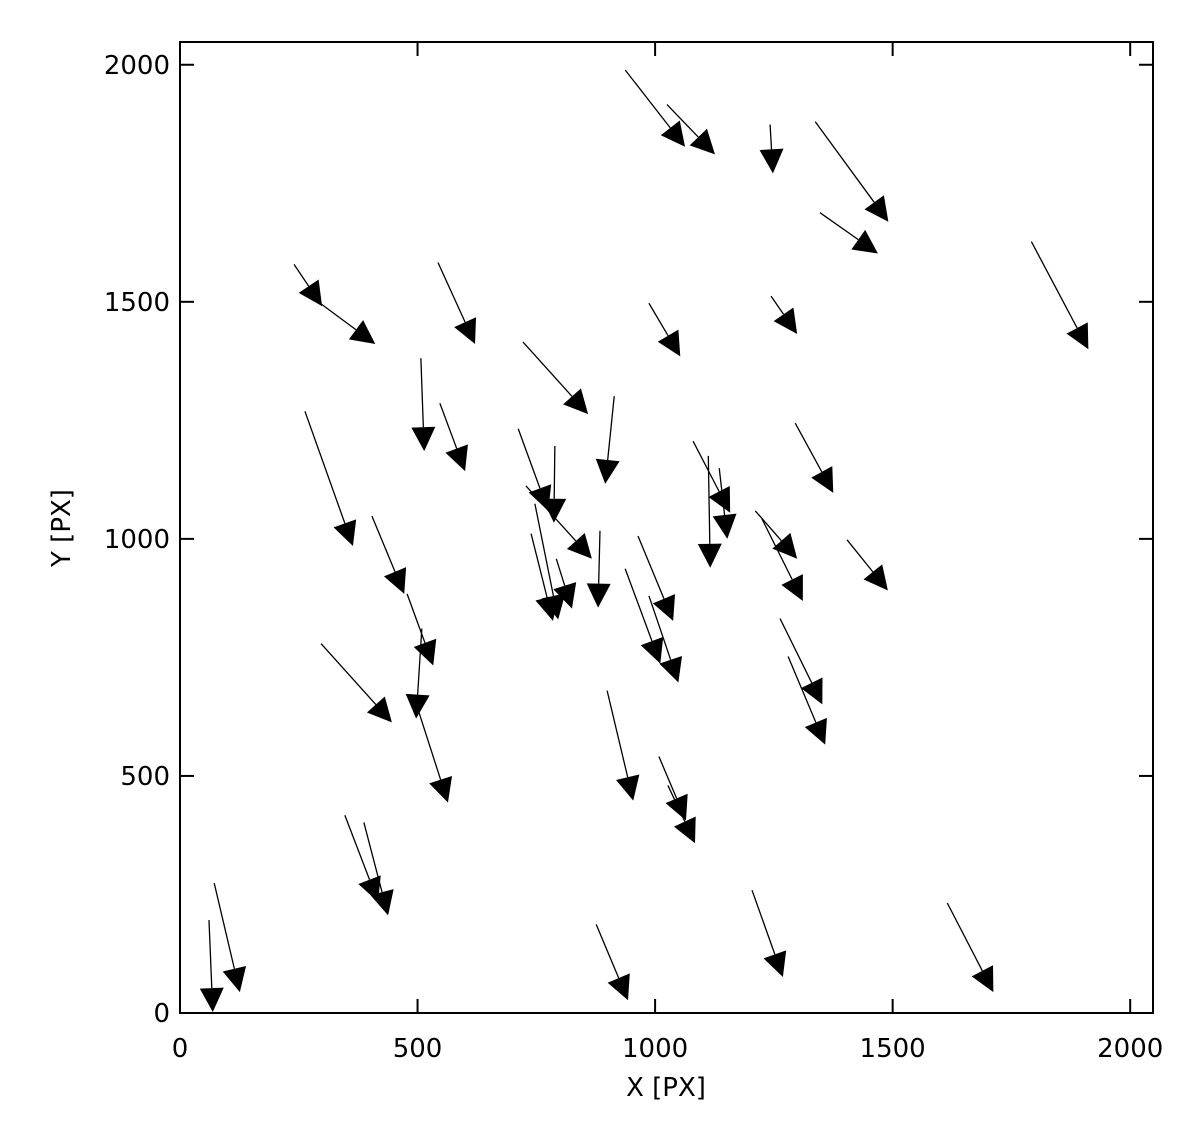 The image size is (1200, 1136). Describe the element at coordinates (418, 1049) in the screenshot. I see `x-tick-label: 500` at that location.